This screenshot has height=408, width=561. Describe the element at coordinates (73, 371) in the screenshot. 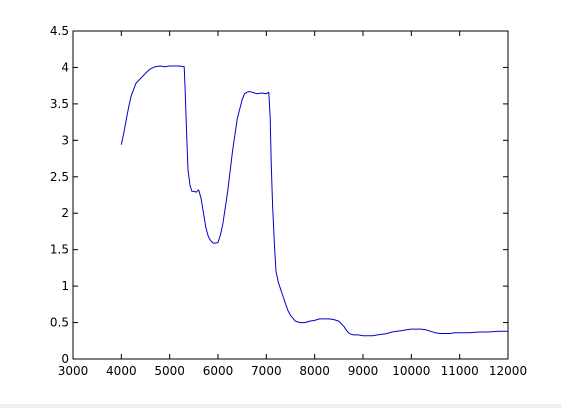

I see `x-tick-label: 3000` at that location.